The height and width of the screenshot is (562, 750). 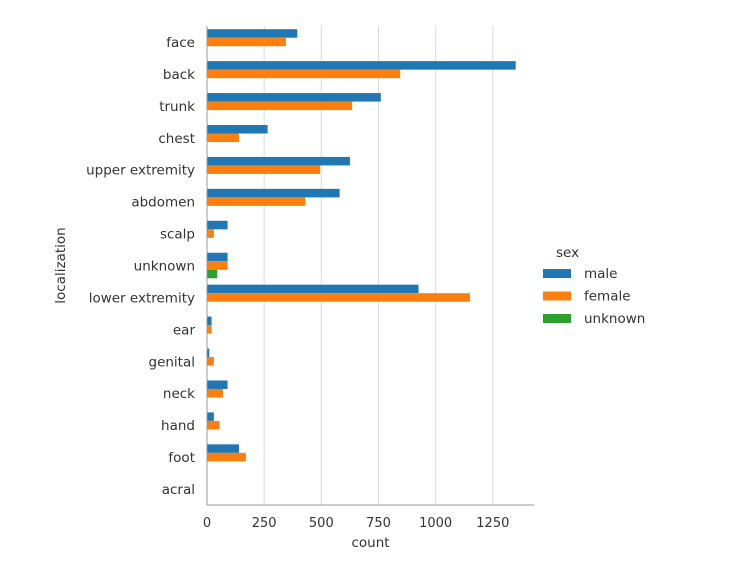 I want to click on legend-title: sex, so click(x=567, y=253).